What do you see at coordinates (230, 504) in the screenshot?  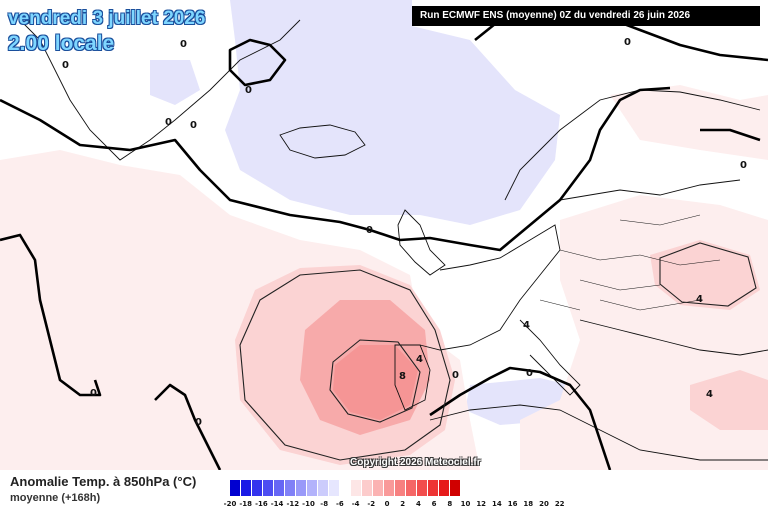 I see `color-scale-tick: -20` at bounding box center [230, 504].